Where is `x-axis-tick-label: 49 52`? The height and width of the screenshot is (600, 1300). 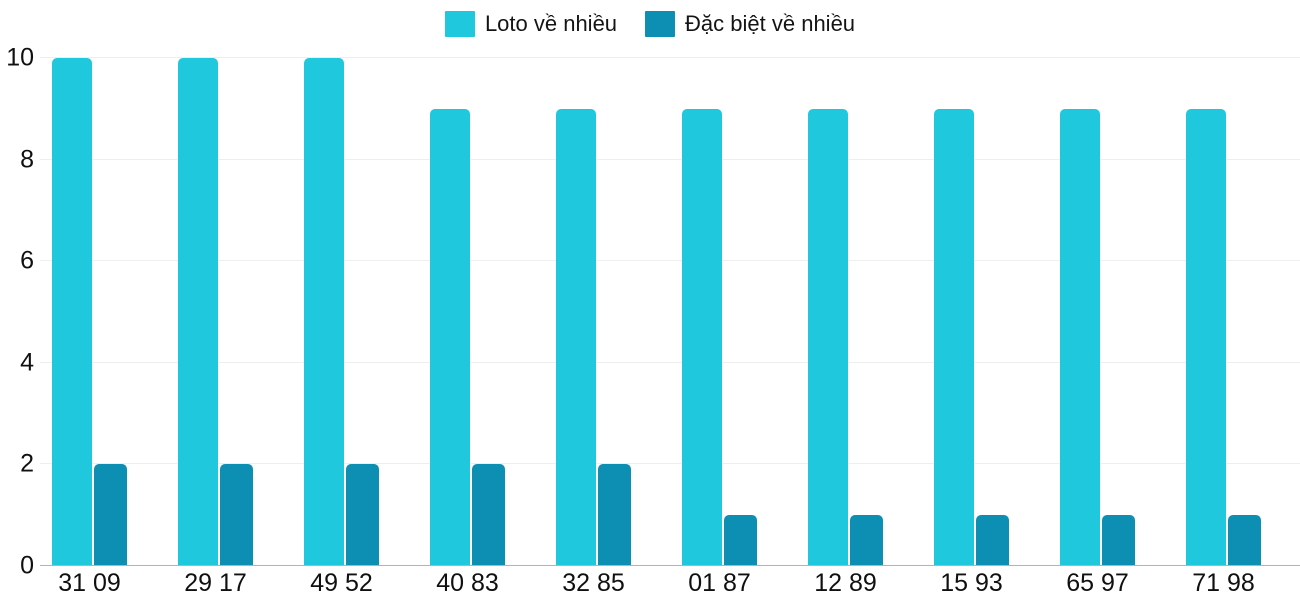
x-axis-tick-label: 49 52 is located at coordinates (341, 583).